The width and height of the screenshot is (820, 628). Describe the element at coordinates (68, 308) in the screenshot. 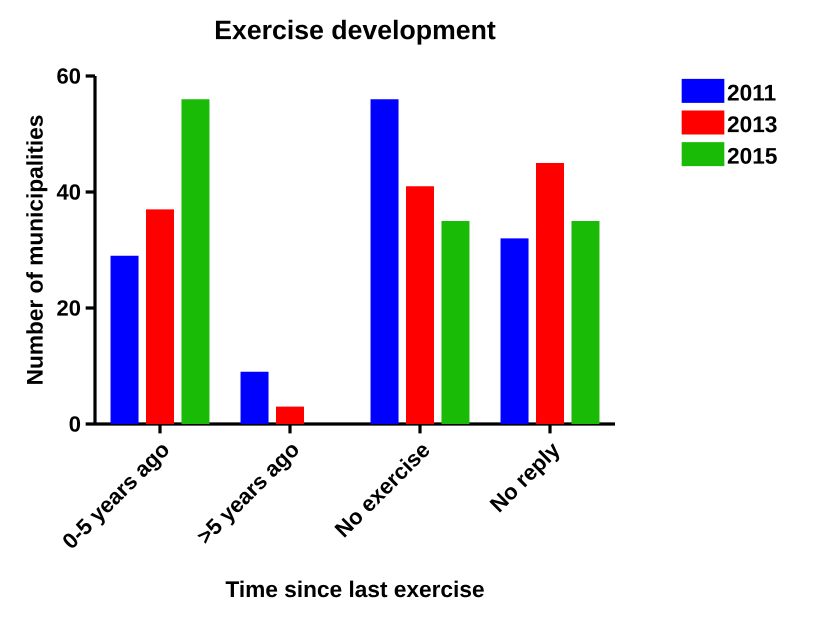

I see `y-tick-label: 20` at that location.